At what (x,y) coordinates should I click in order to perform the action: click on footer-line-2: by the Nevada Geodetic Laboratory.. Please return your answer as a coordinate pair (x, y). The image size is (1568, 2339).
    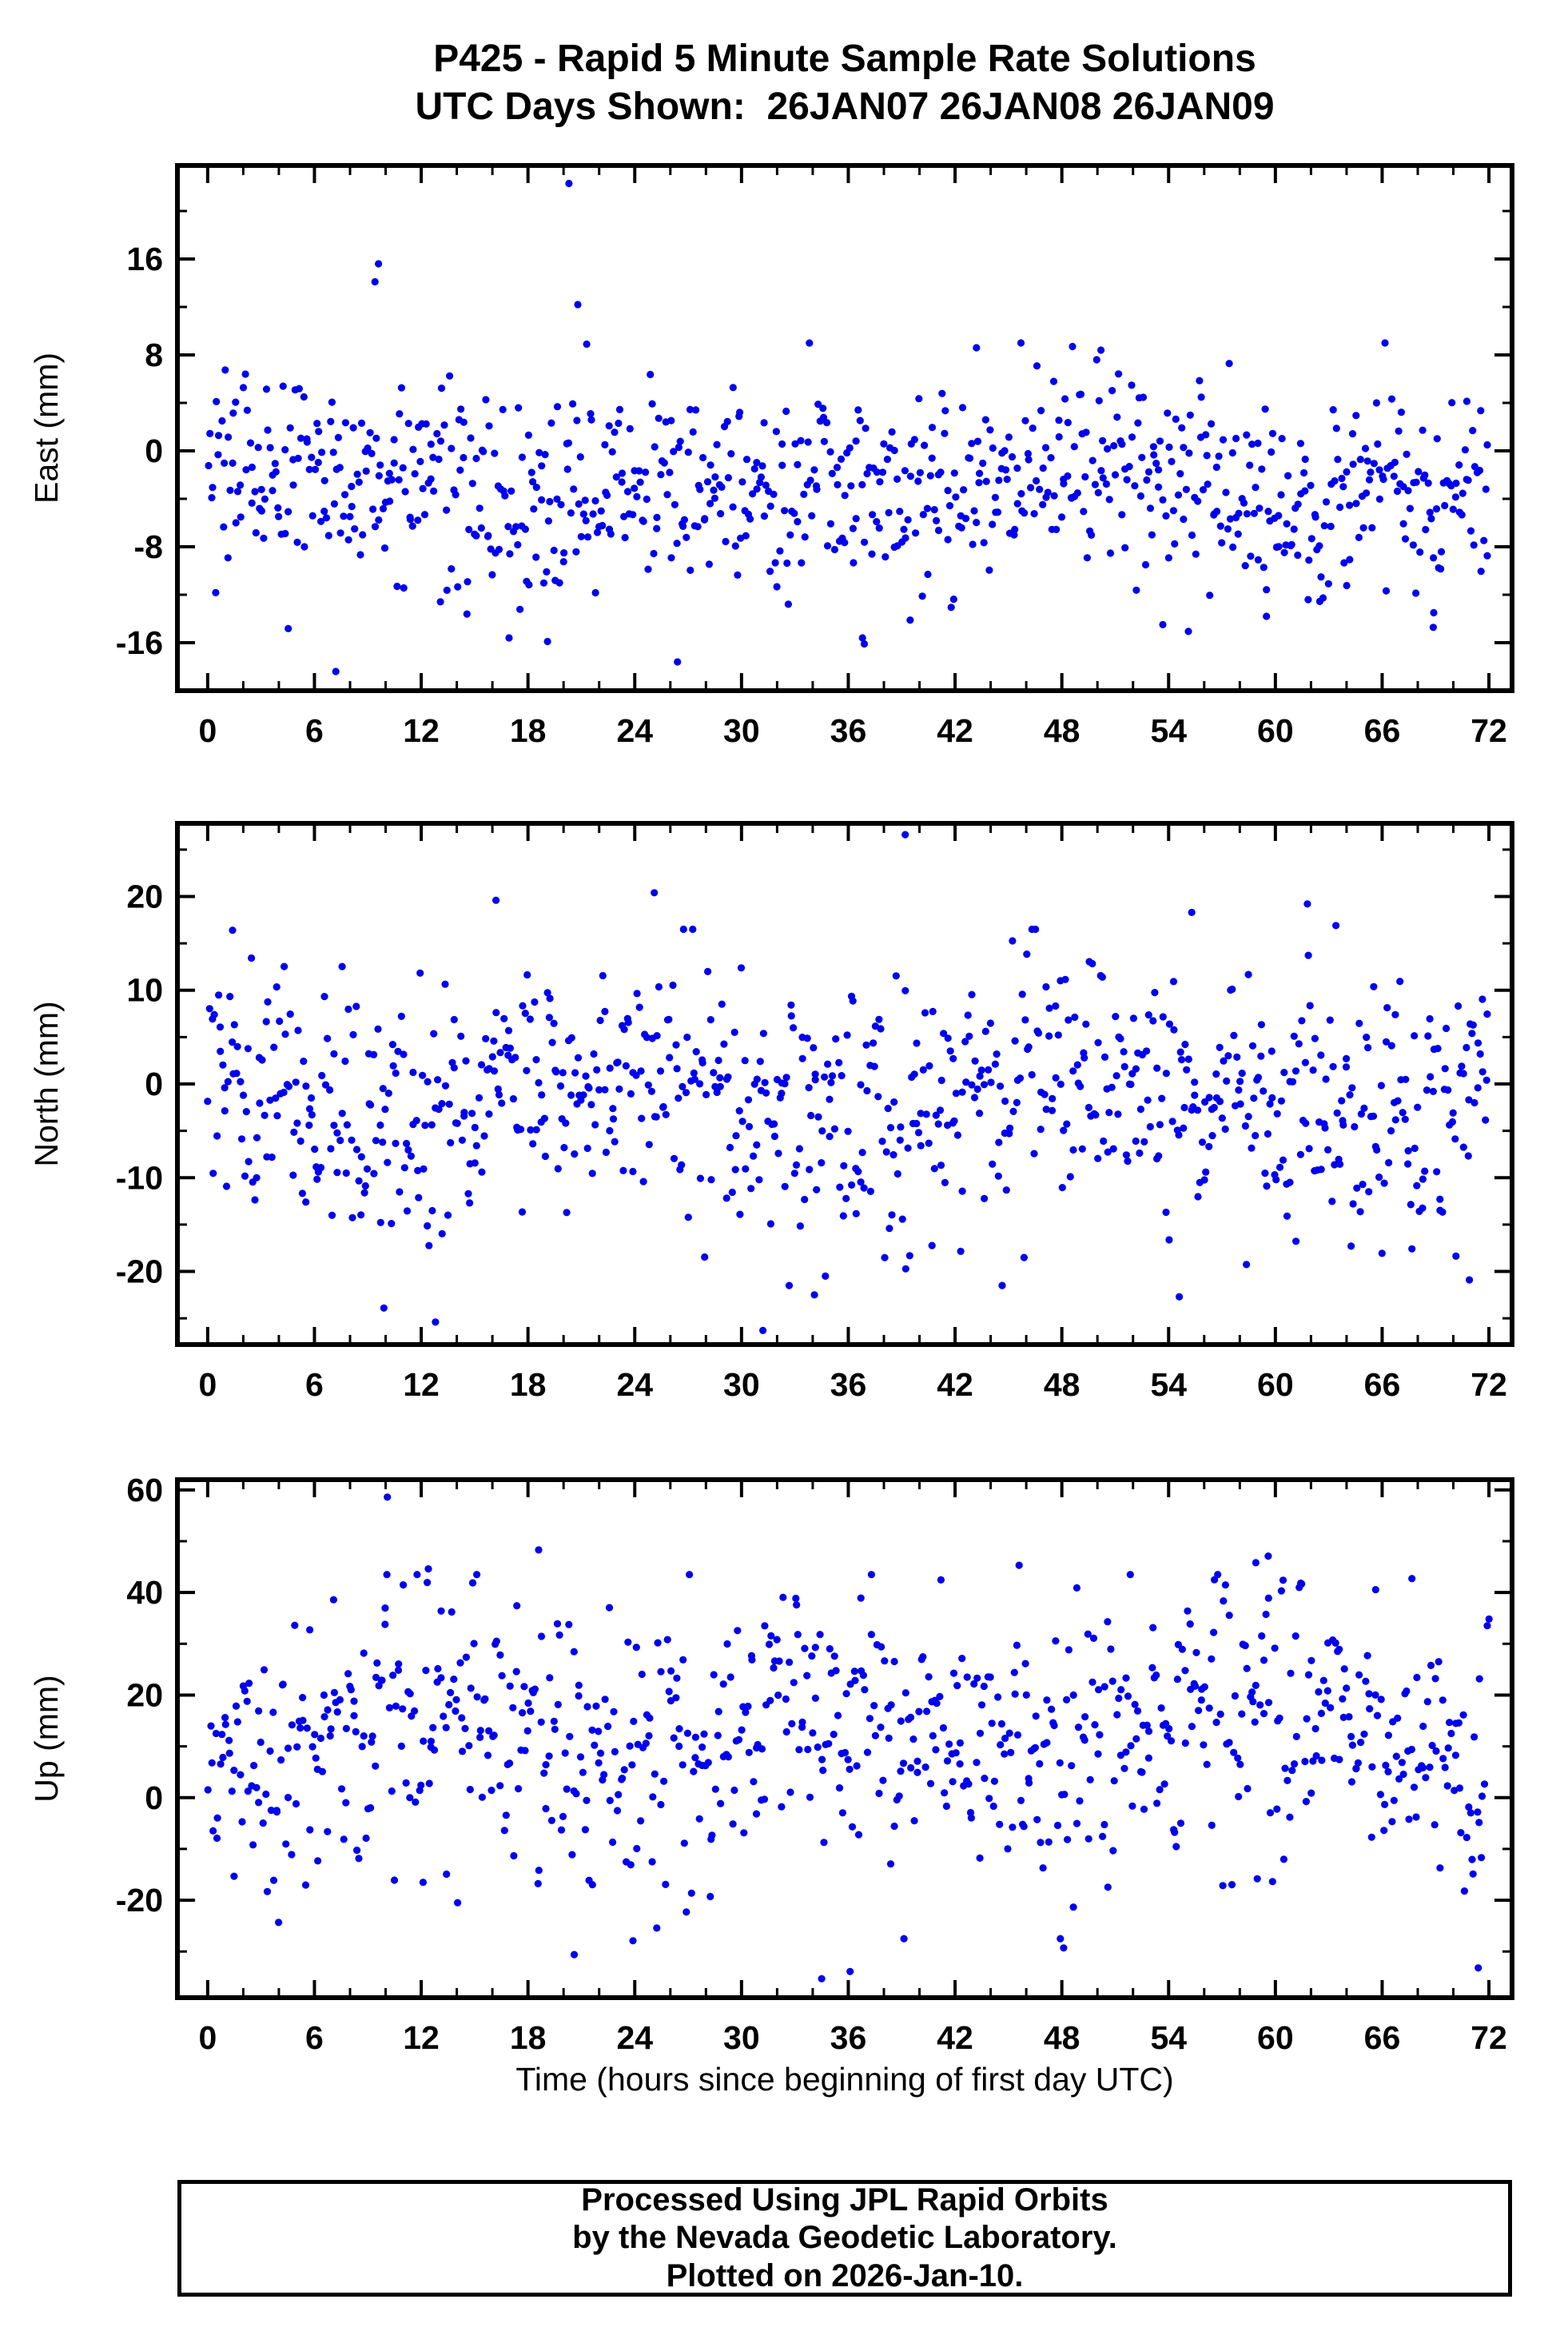
    Looking at the image, I should click on (845, 2238).